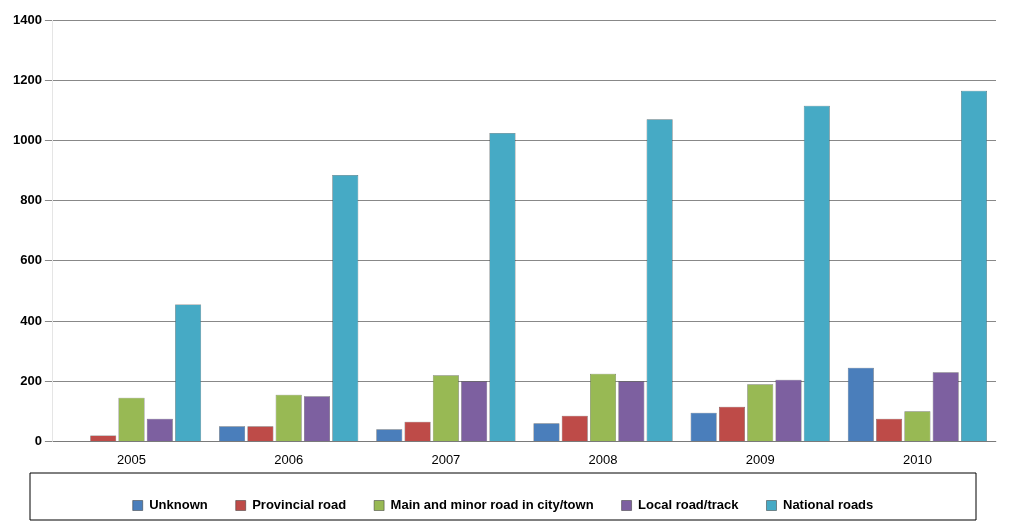 The height and width of the screenshot is (532, 1011). What do you see at coordinates (446, 459) in the screenshot?
I see `x-tick-label: 2007` at bounding box center [446, 459].